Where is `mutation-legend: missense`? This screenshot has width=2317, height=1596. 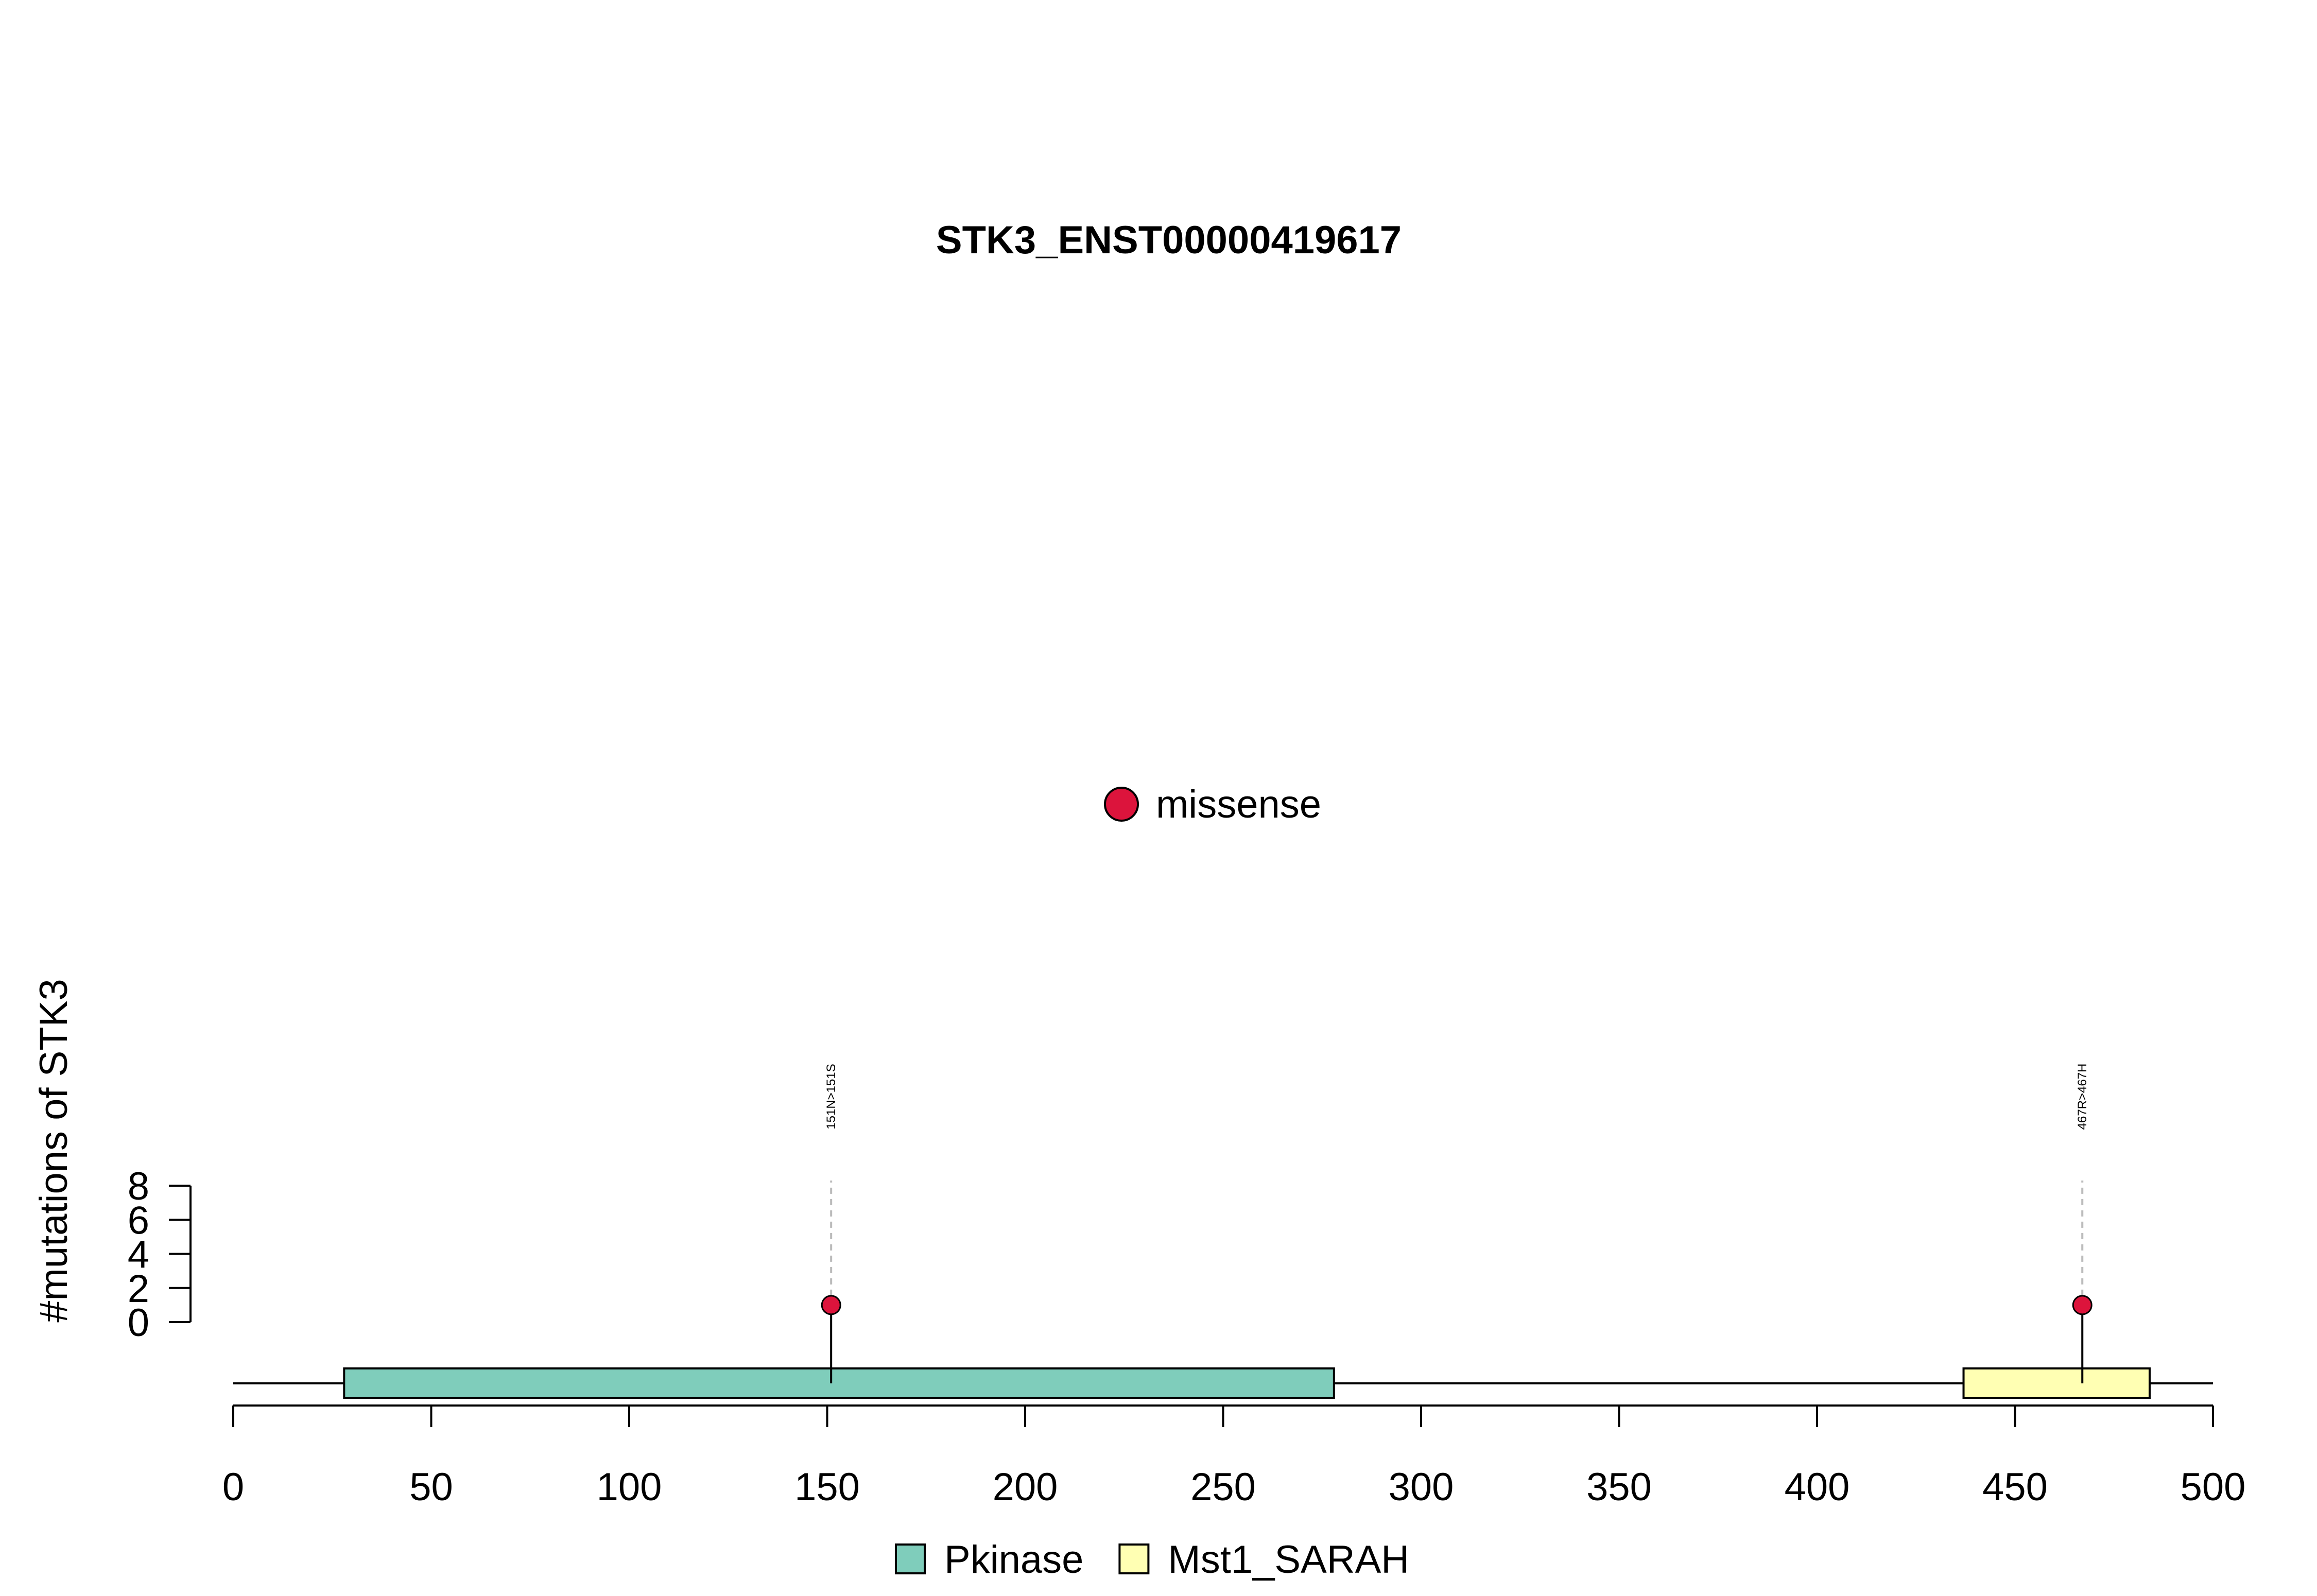 mutation-legend: missense is located at coordinates (1212, 805).